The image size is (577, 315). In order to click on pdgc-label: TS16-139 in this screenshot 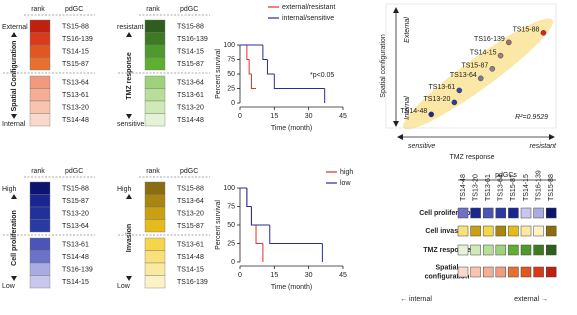, I will do `click(77, 39)`.